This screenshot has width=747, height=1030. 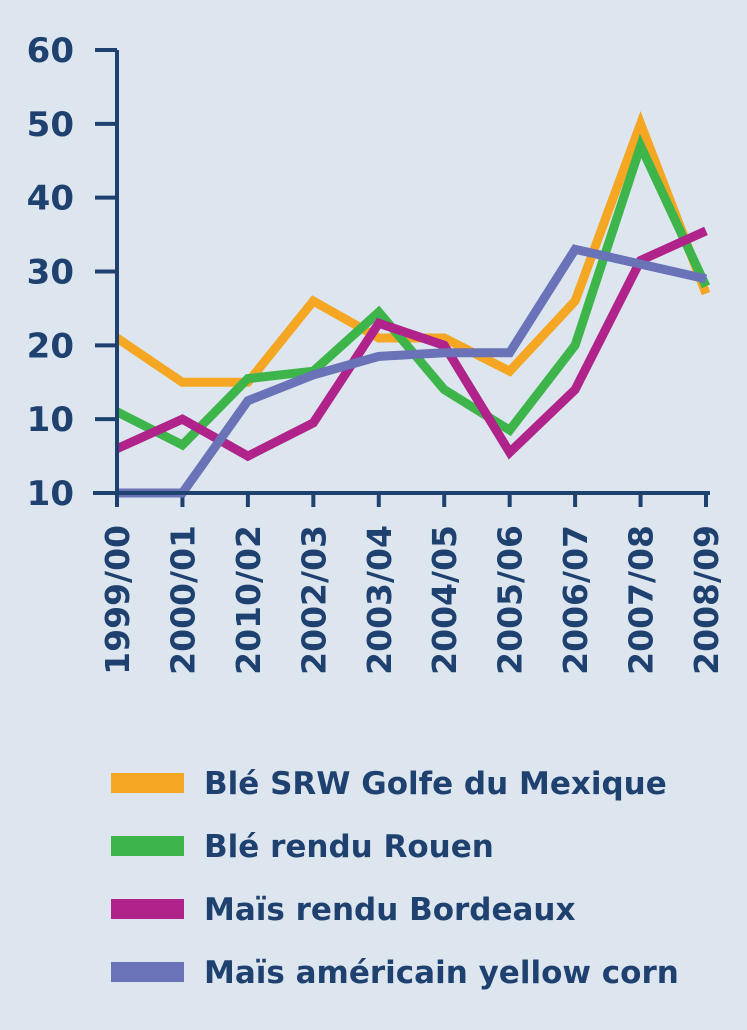 What do you see at coordinates (182, 600) in the screenshot?
I see `x-tick-label: 2000/01` at bounding box center [182, 600].